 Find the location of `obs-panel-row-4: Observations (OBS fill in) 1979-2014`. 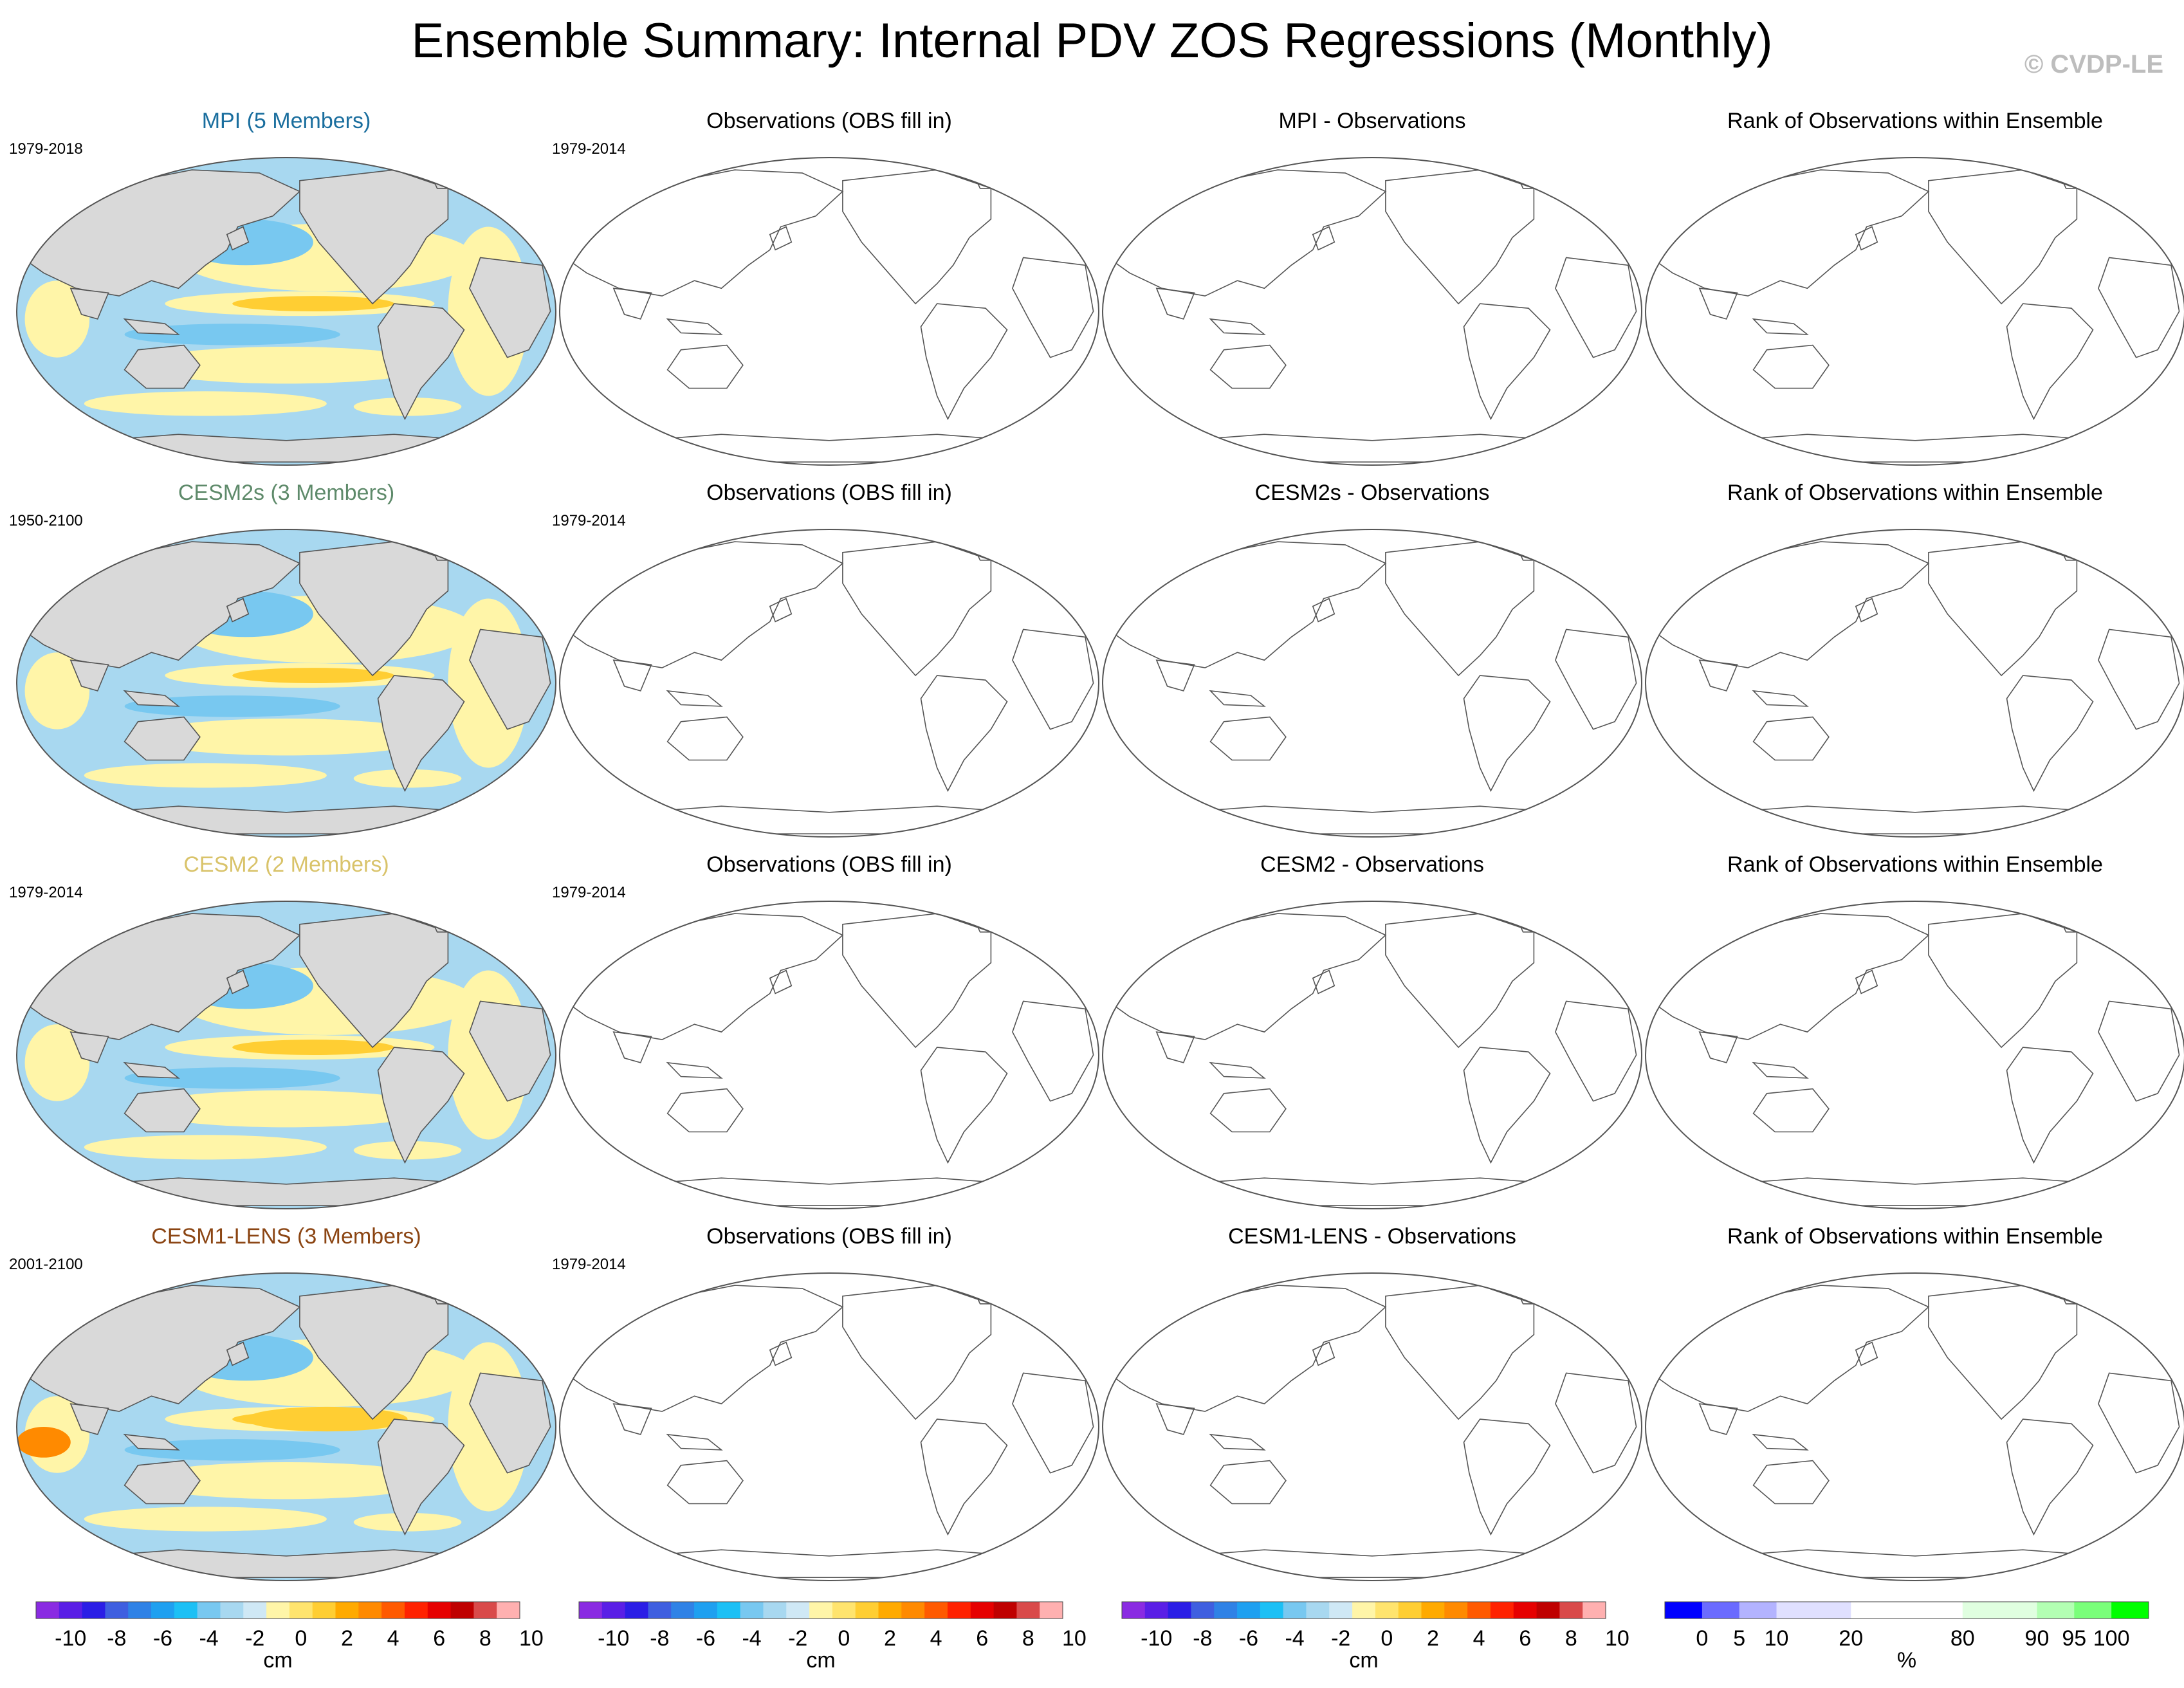

obs-panel-row-4: Observations (OBS fill in) 1979-2014 is located at coordinates (826, 1405).